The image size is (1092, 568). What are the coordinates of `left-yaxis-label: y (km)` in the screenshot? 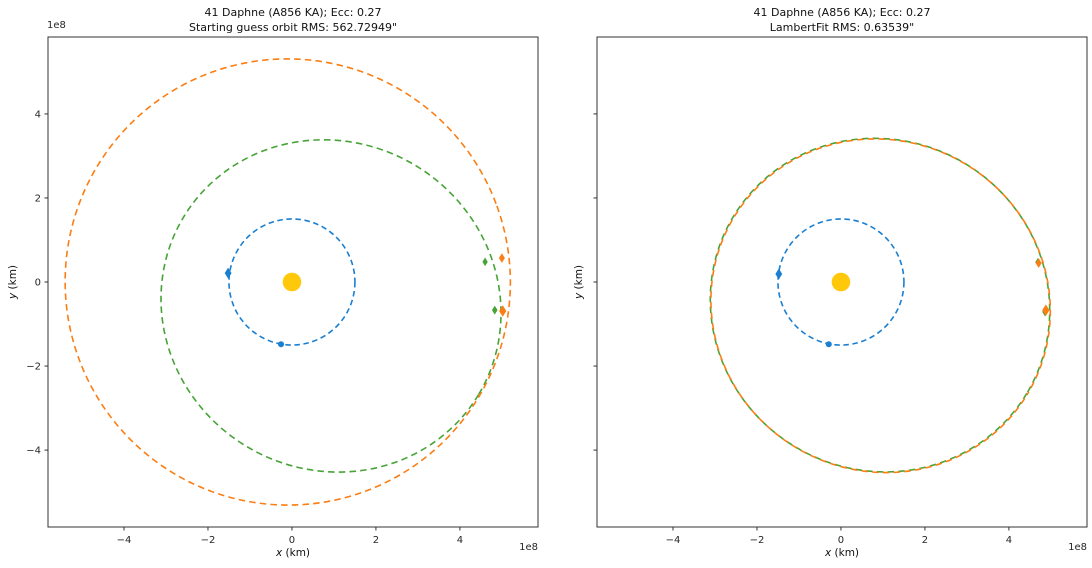 It's located at (14, 282).